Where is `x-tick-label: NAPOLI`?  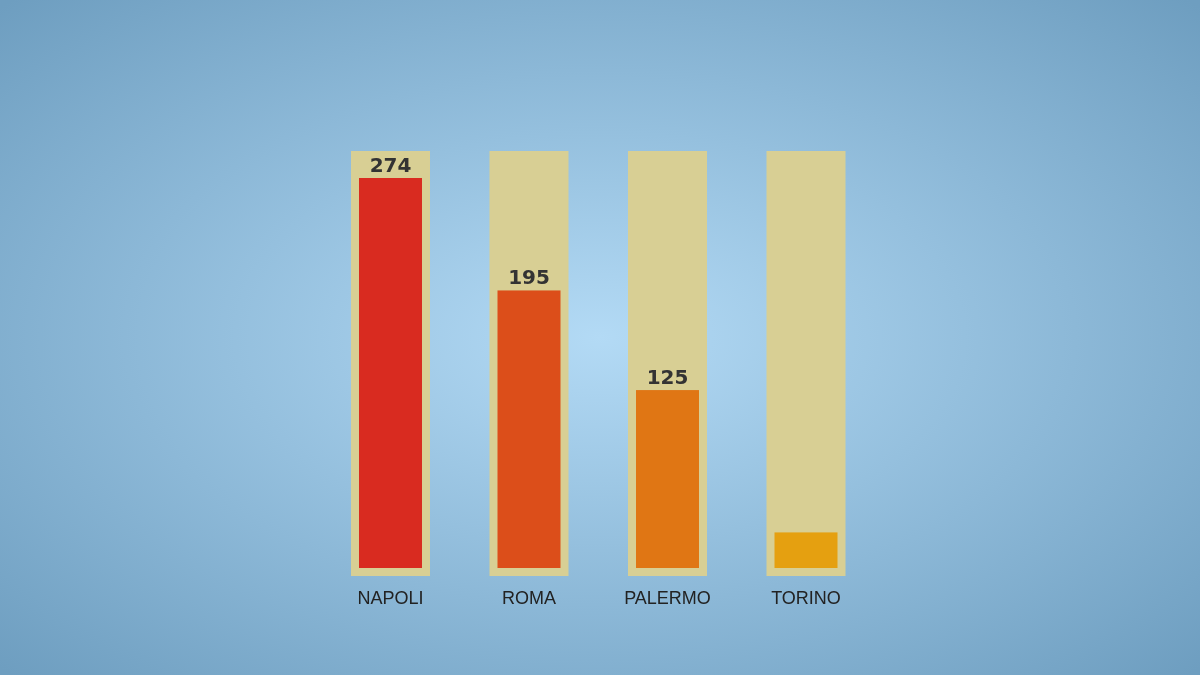 x-tick-label: NAPOLI is located at coordinates (390, 598).